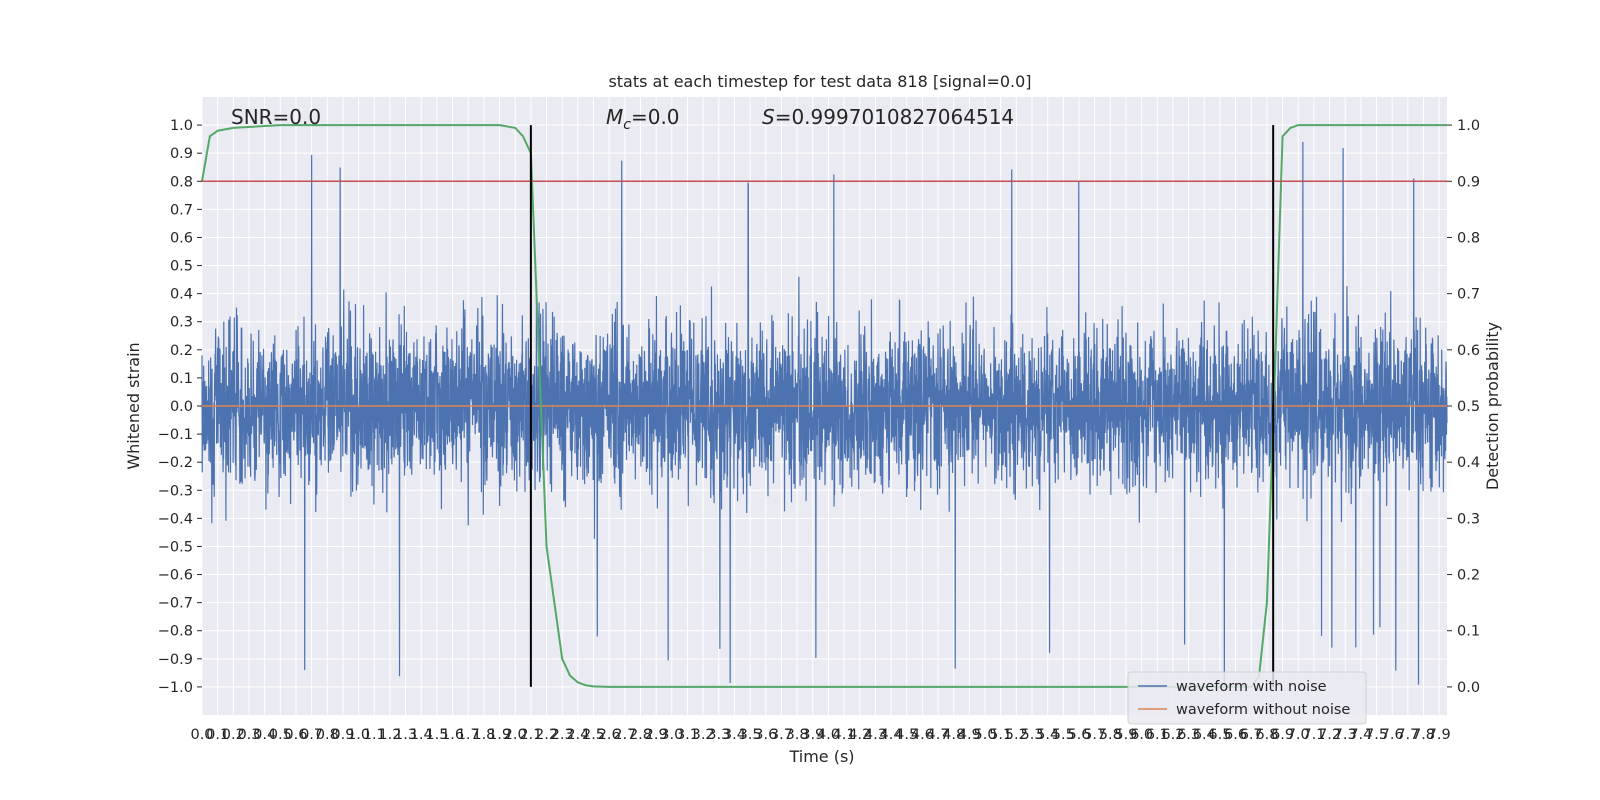  What do you see at coordinates (593, 735) in the screenshot?
I see `x-tick-label: 2.5` at bounding box center [593, 735].